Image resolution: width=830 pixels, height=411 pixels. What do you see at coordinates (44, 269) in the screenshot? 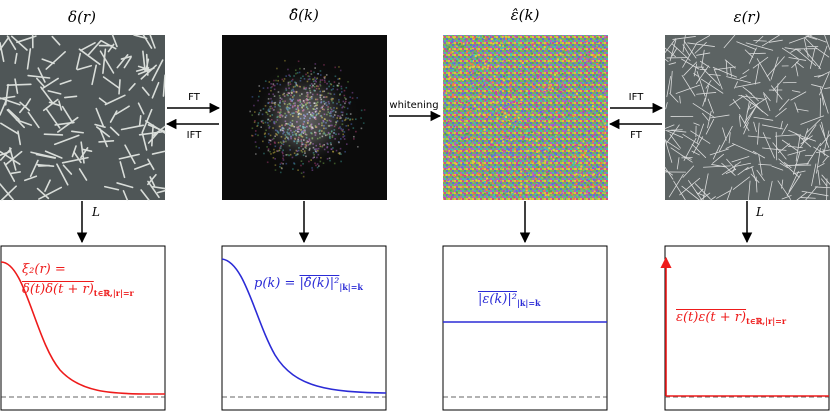
I see `formula-xi2-line1: ξ₂(r) =` at bounding box center [44, 269].